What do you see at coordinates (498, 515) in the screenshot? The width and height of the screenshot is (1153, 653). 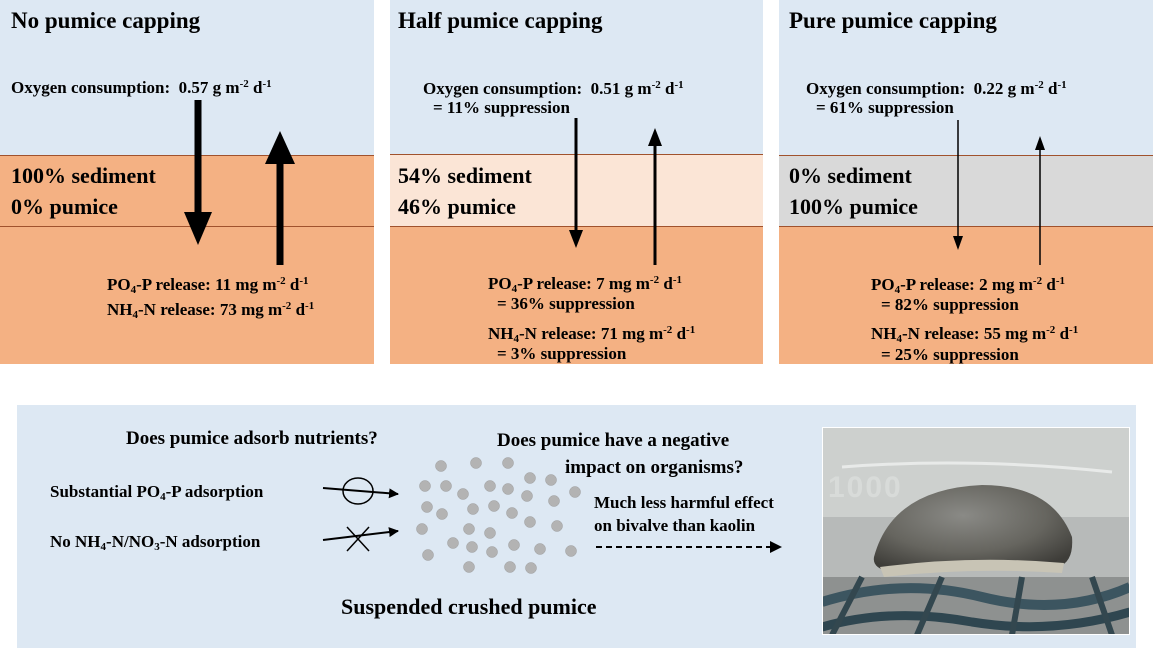 I see `pumice-particles` at bounding box center [498, 515].